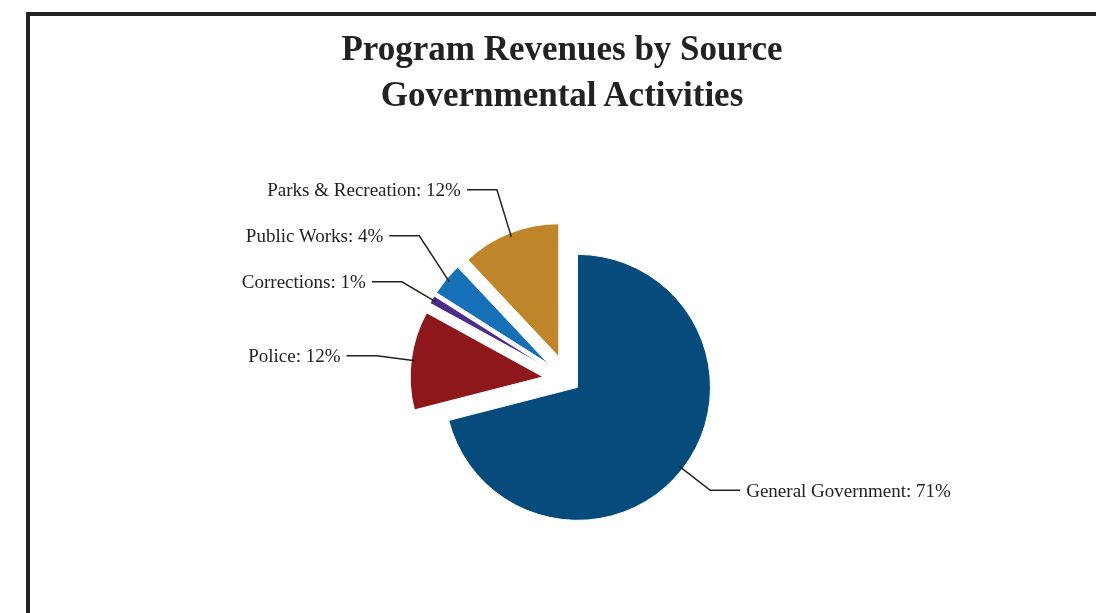  Describe the element at coordinates (294, 356) in the screenshot. I see `slice-label: Police: 12%` at that location.